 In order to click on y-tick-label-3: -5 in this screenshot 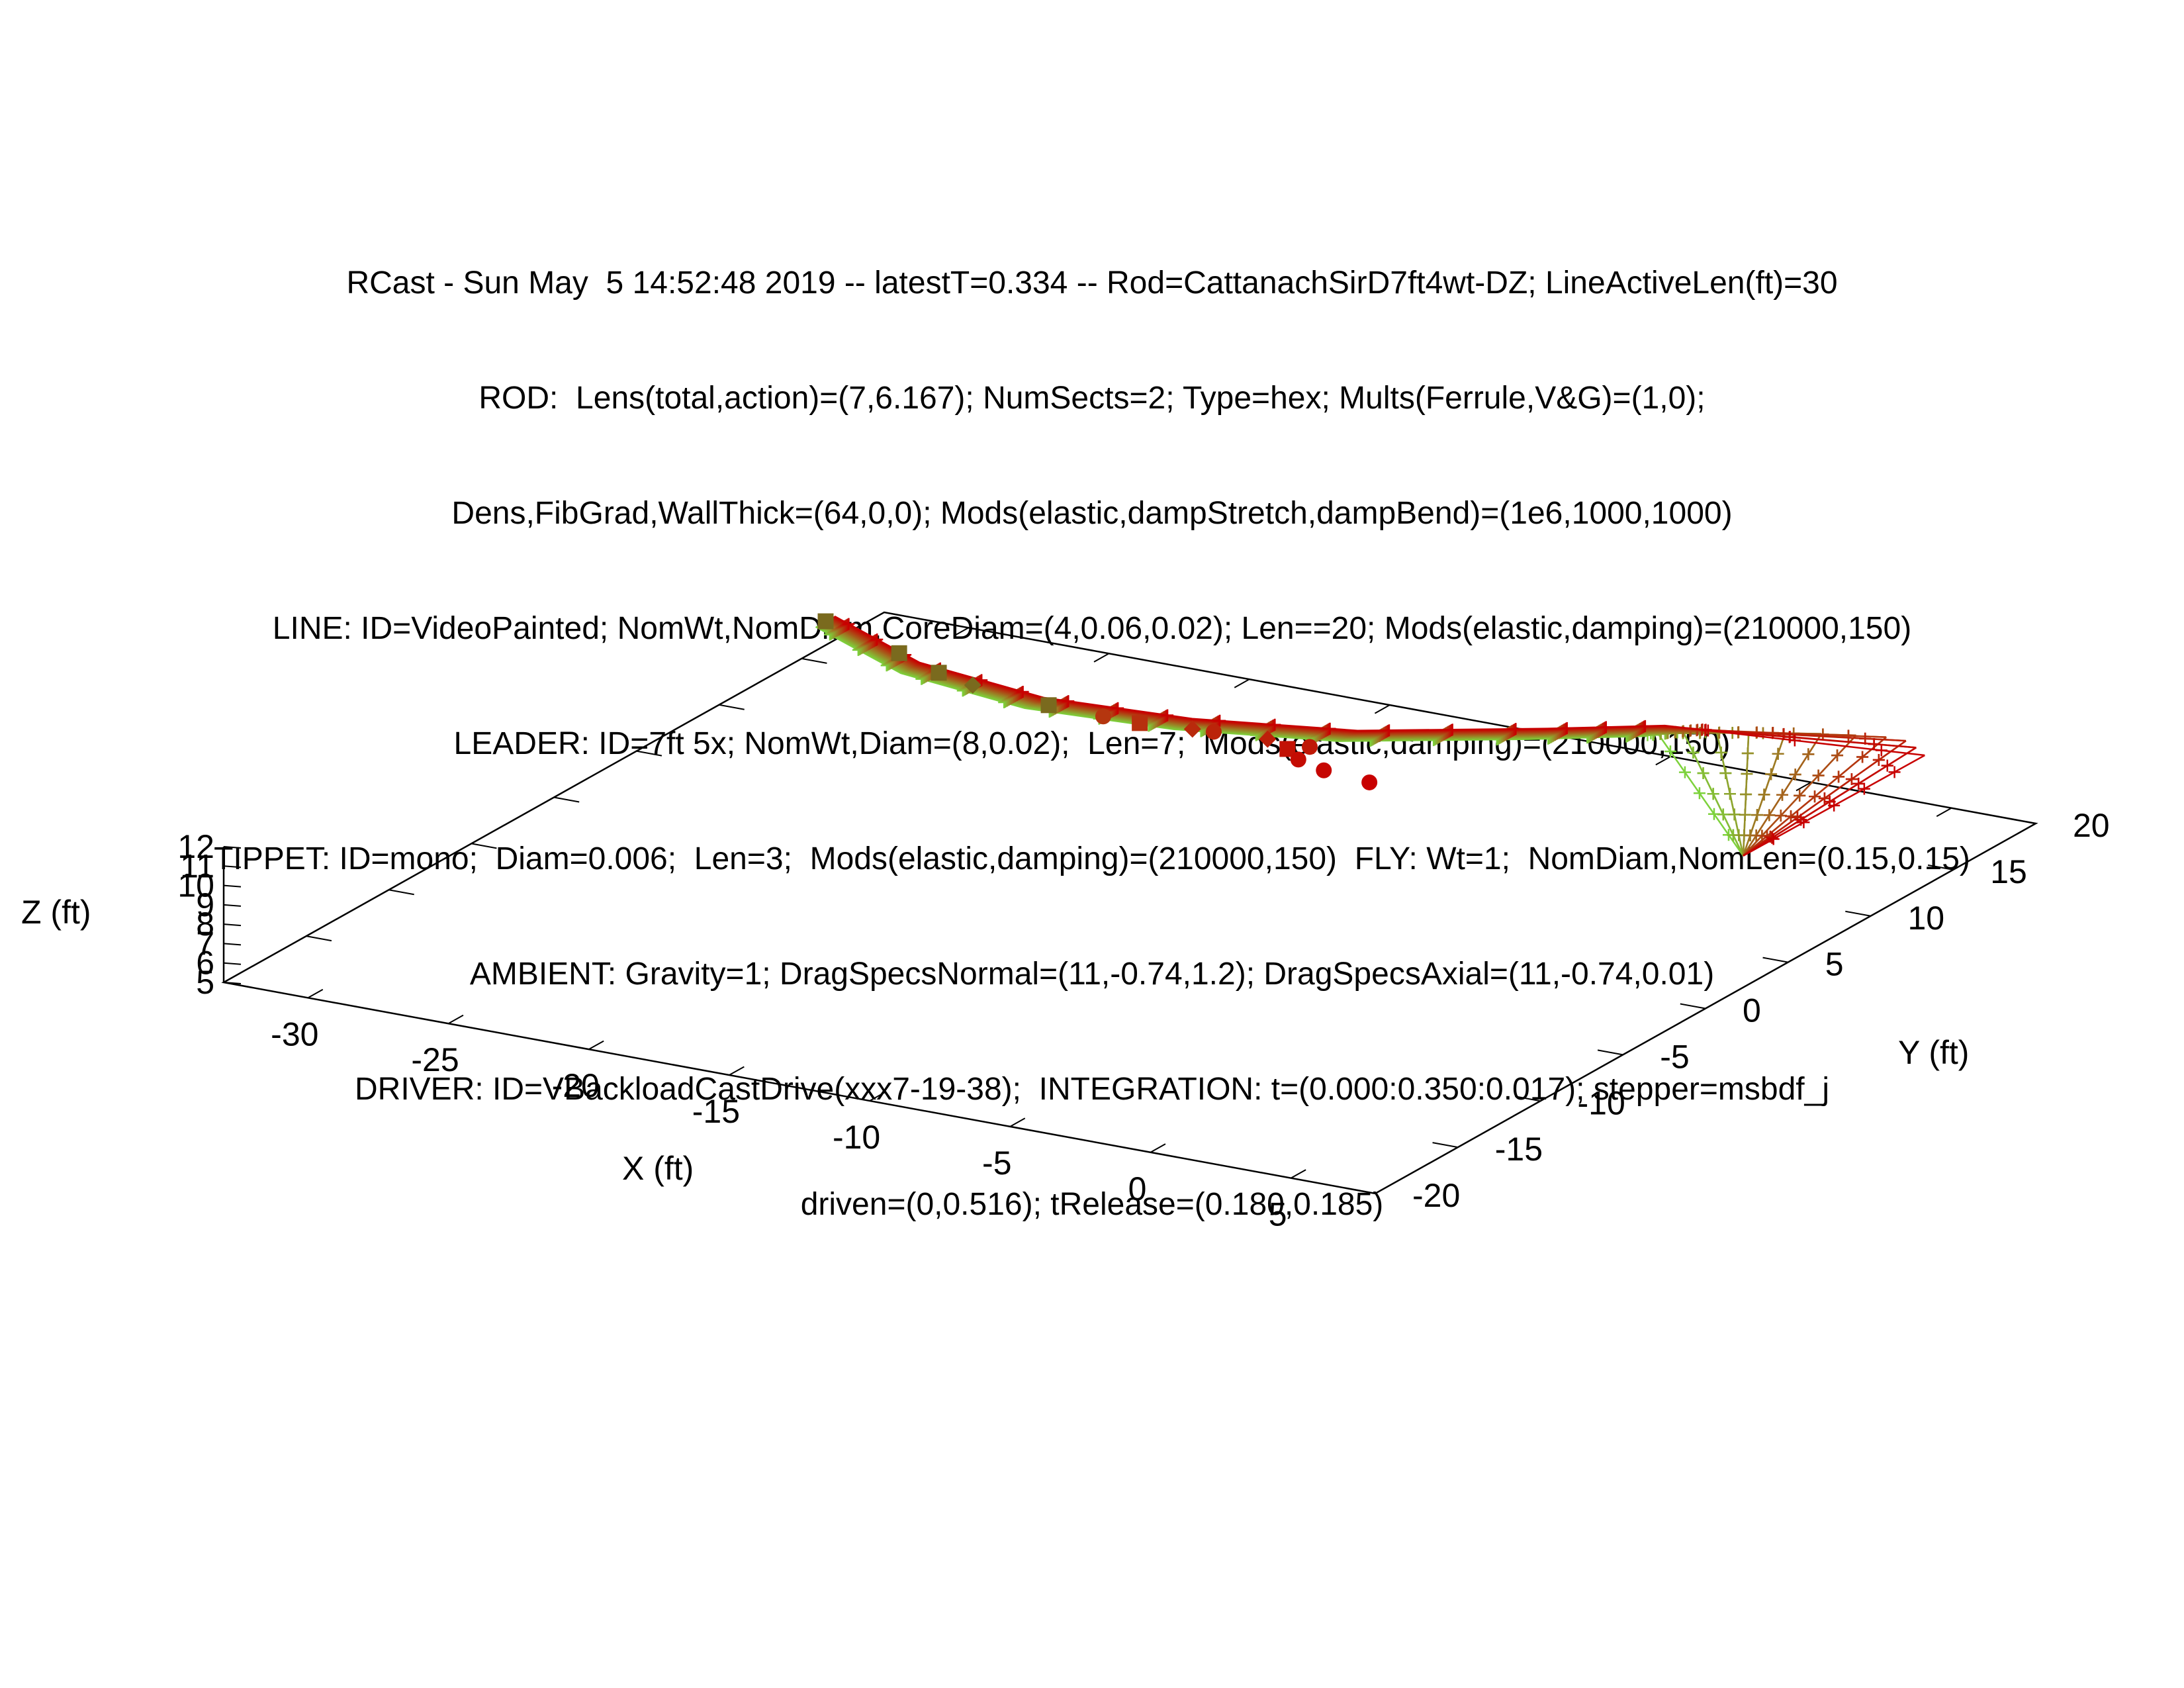, I will do `click(1675, 1056)`.